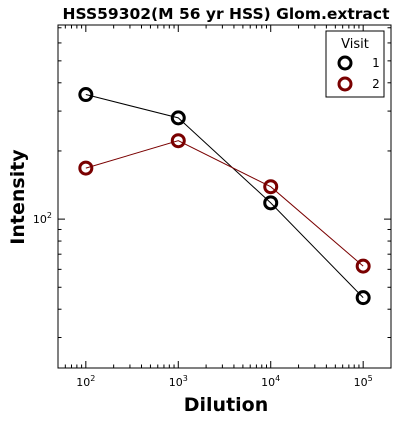 The width and height of the screenshot is (401, 422). I want to click on legend-label-2: 2, so click(376, 84).